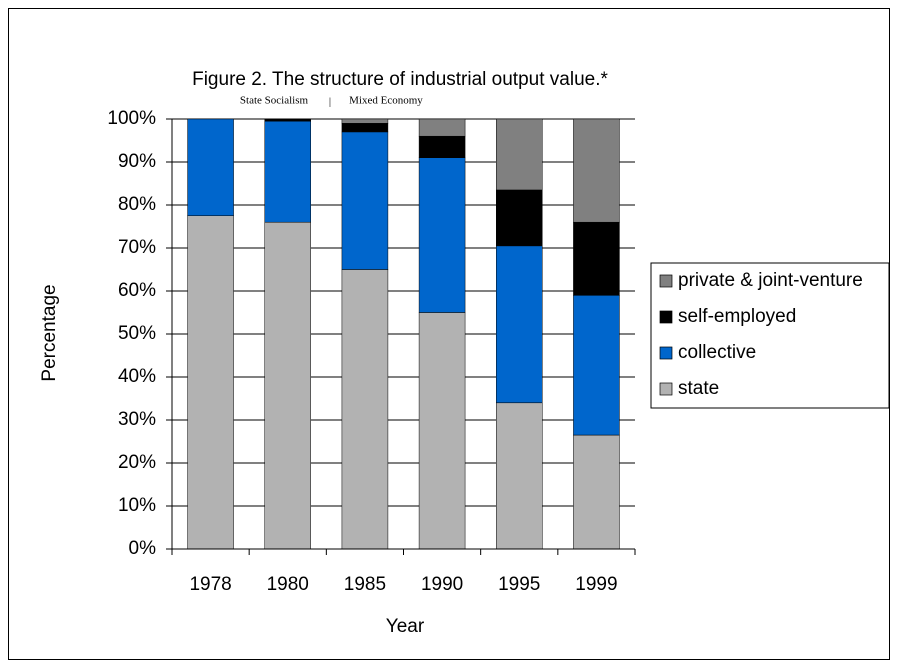 Image resolution: width=899 pixels, height=669 pixels. Describe the element at coordinates (519, 584) in the screenshot. I see `x-tick-label: 1995` at that location.